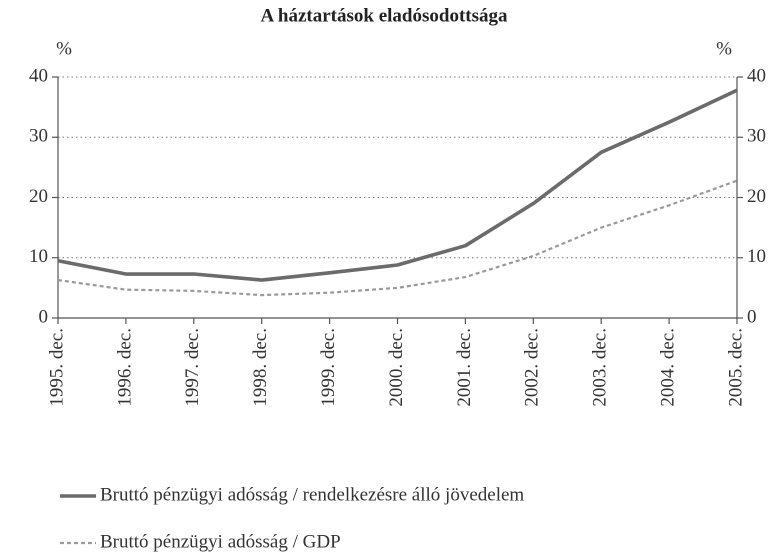 Image resolution: width=769 pixels, height=556 pixels. What do you see at coordinates (124, 367) in the screenshot?
I see `x-tick-label: 1996. dec.` at bounding box center [124, 367].